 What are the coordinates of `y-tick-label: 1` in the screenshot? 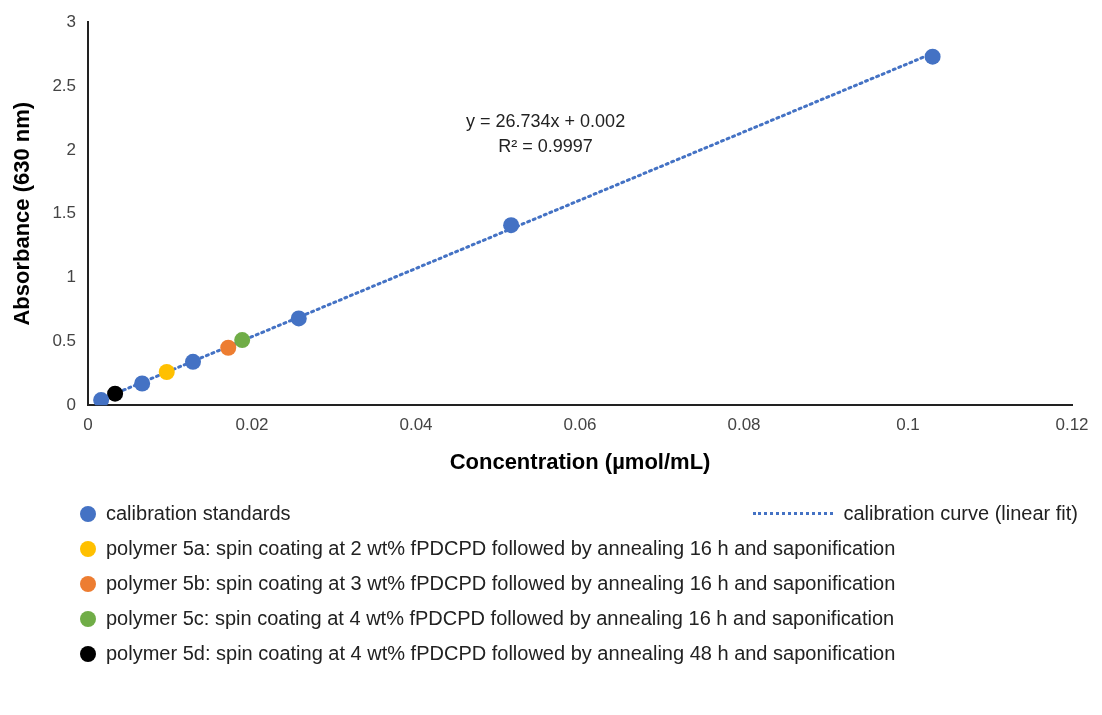 It's located at (71, 277).